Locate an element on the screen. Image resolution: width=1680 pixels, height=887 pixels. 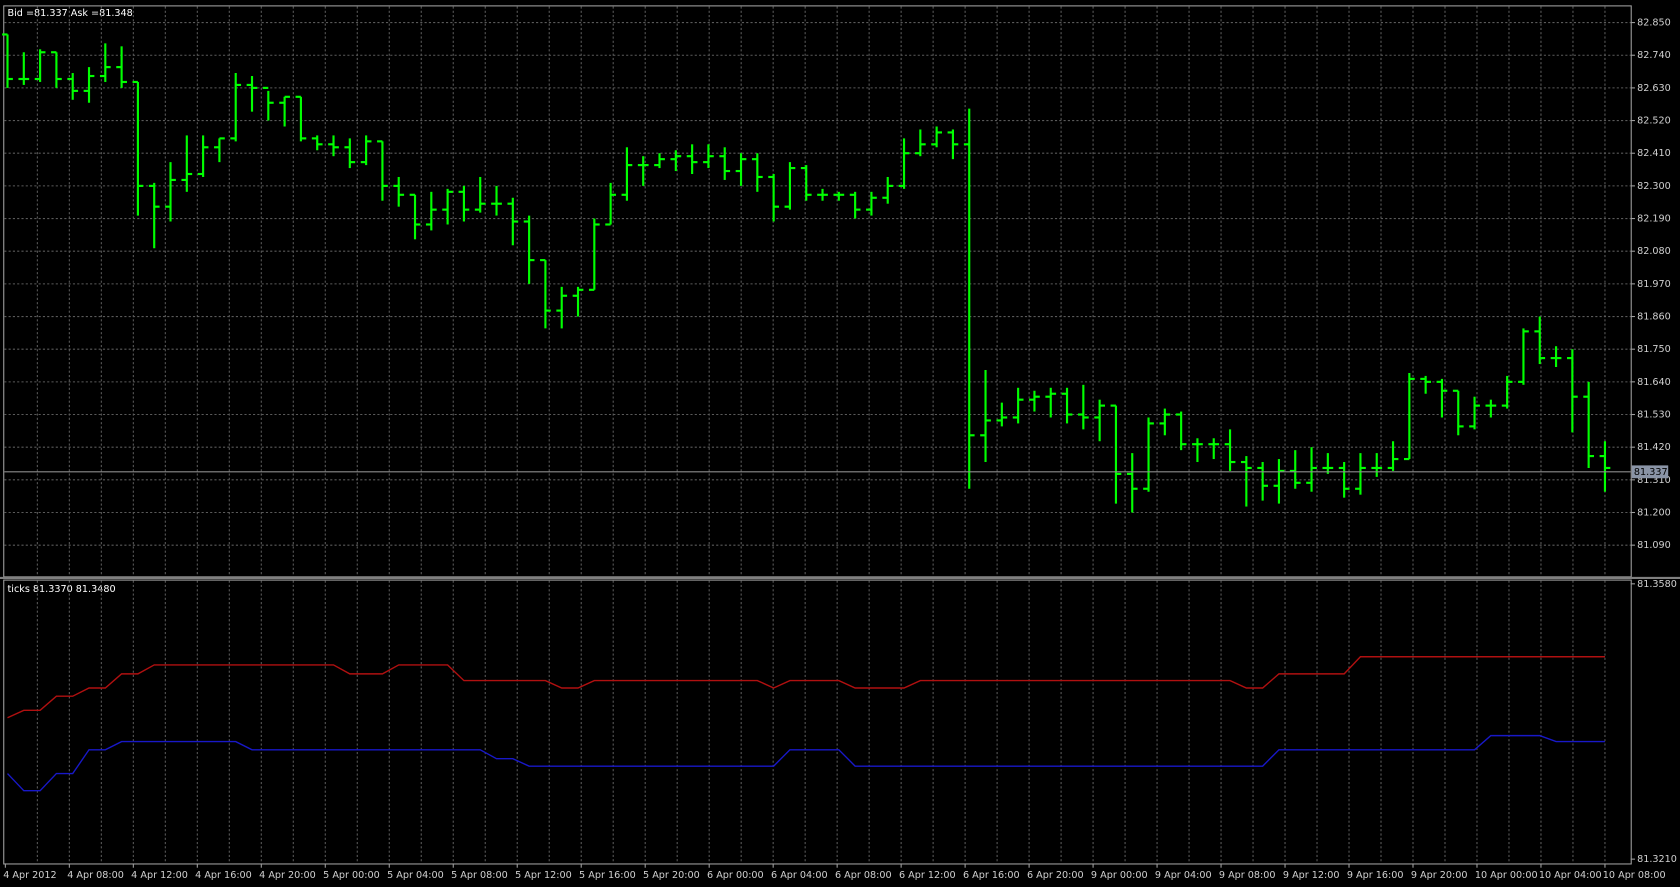
y-tick-label: 81.750 is located at coordinates (1654, 349).